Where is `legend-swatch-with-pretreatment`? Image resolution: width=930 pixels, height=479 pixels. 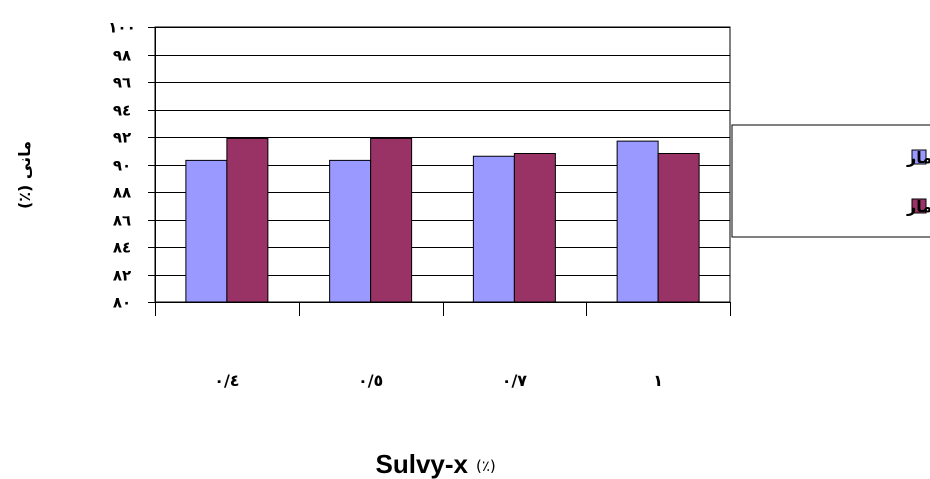 legend-swatch-with-pretreatment is located at coordinates (919, 206).